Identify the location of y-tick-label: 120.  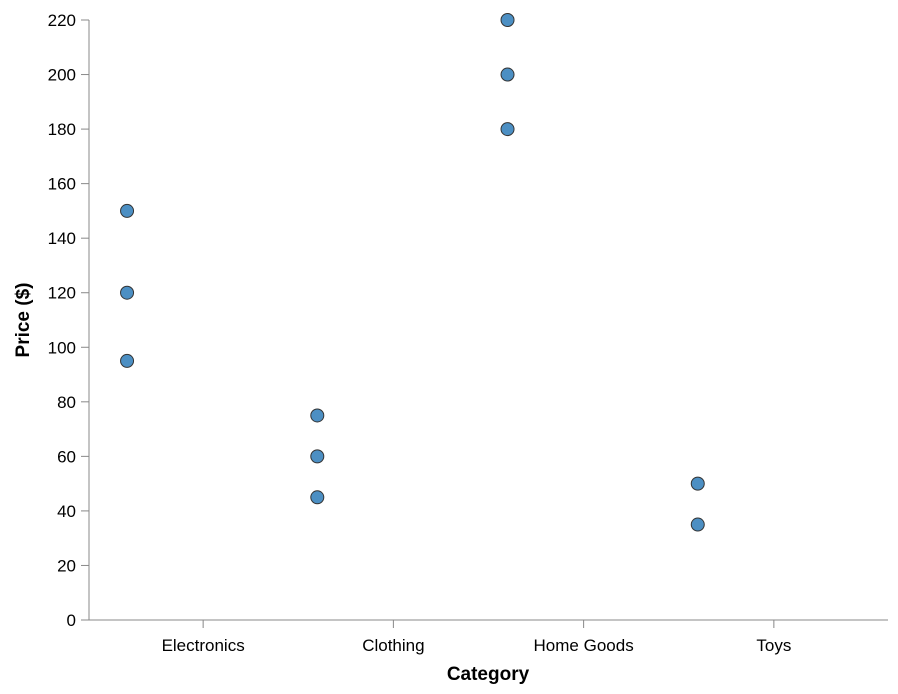
(62, 293).